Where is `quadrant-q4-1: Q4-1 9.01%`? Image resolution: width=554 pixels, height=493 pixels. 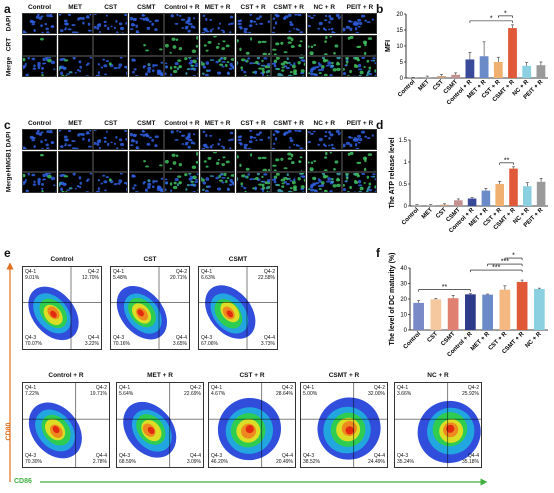 quadrant-q4-1: Q4-1 9.01% is located at coordinates (32, 275).